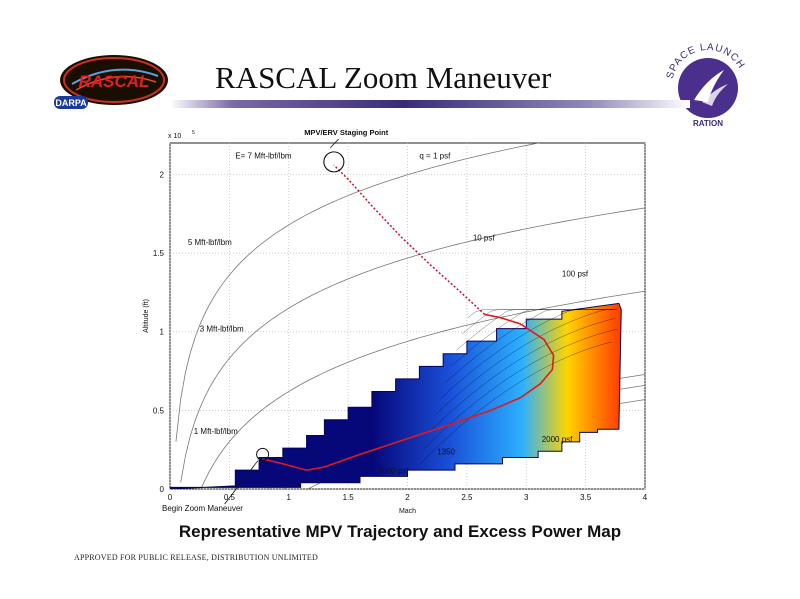 The image size is (800, 599). What do you see at coordinates (467, 497) in the screenshot?
I see `x-tick-label: 2.5` at bounding box center [467, 497].